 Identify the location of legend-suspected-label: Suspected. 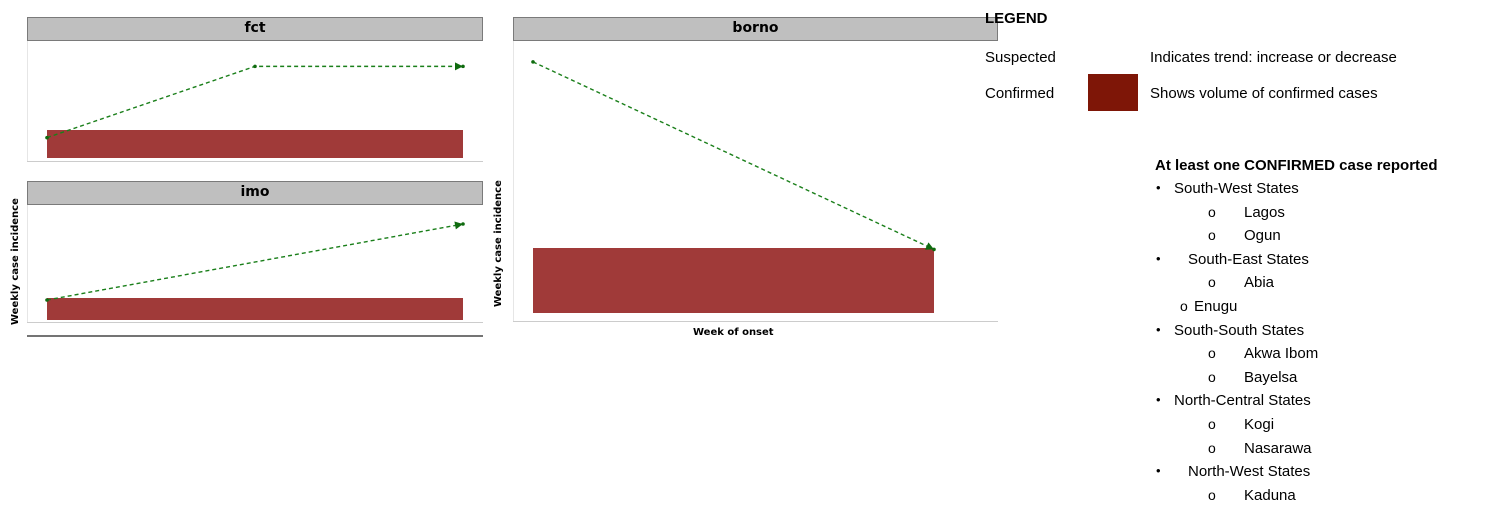
(1020, 57).